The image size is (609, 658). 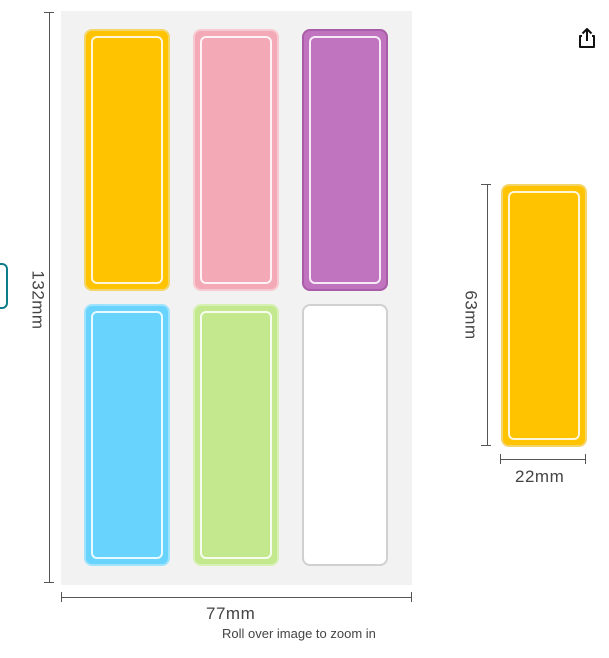 What do you see at coordinates (540, 476) in the screenshot?
I see `label-width-label: 22mm` at bounding box center [540, 476].